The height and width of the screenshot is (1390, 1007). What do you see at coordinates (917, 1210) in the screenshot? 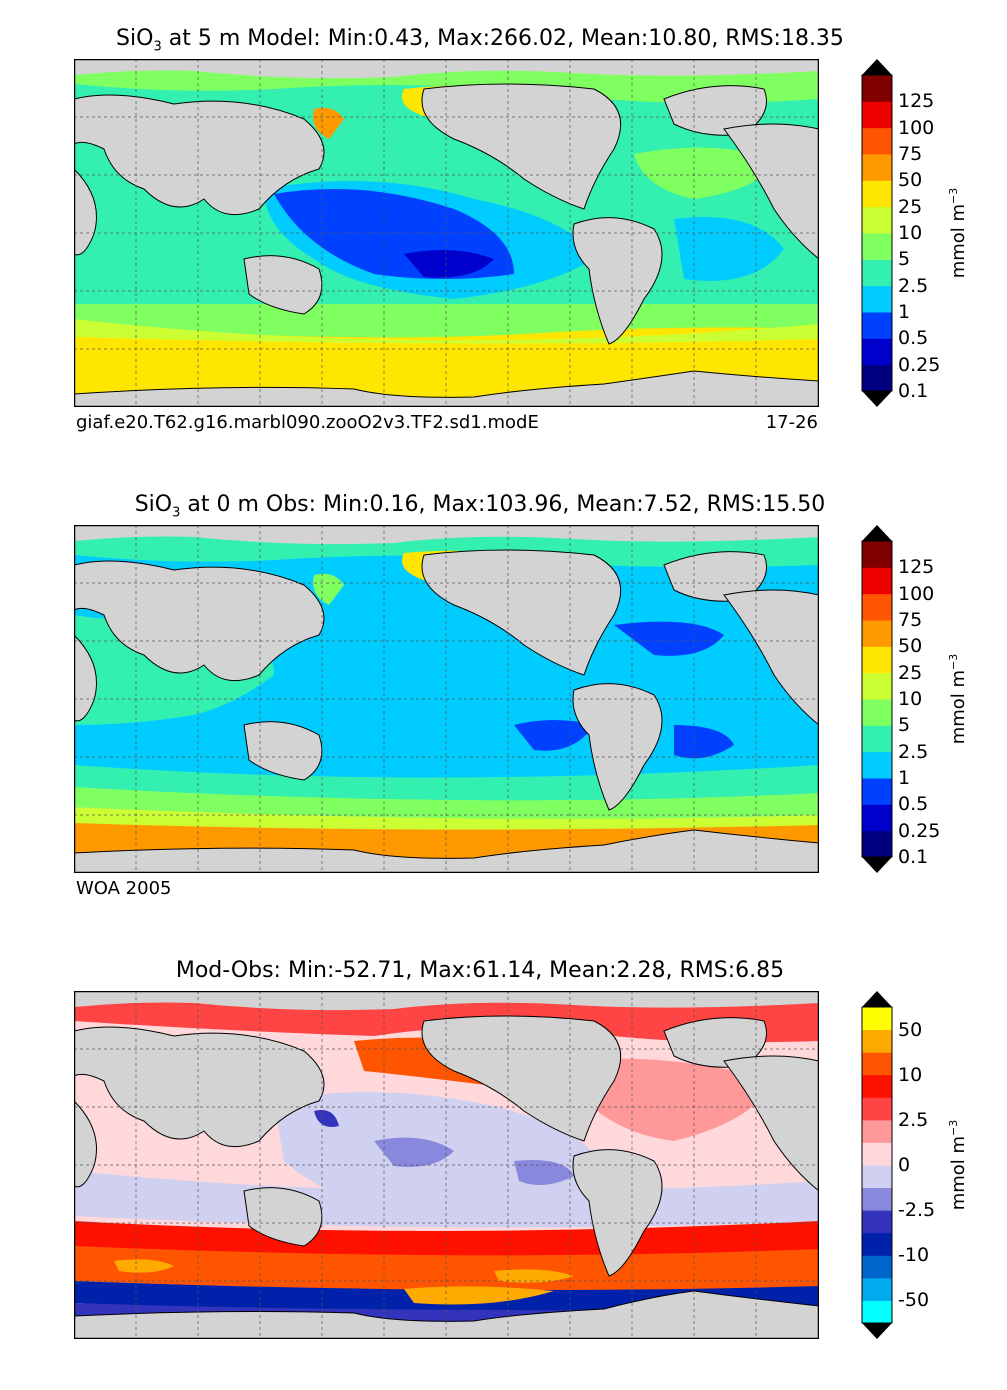
I see `colorbar-tick-label: -2.5` at bounding box center [917, 1210].